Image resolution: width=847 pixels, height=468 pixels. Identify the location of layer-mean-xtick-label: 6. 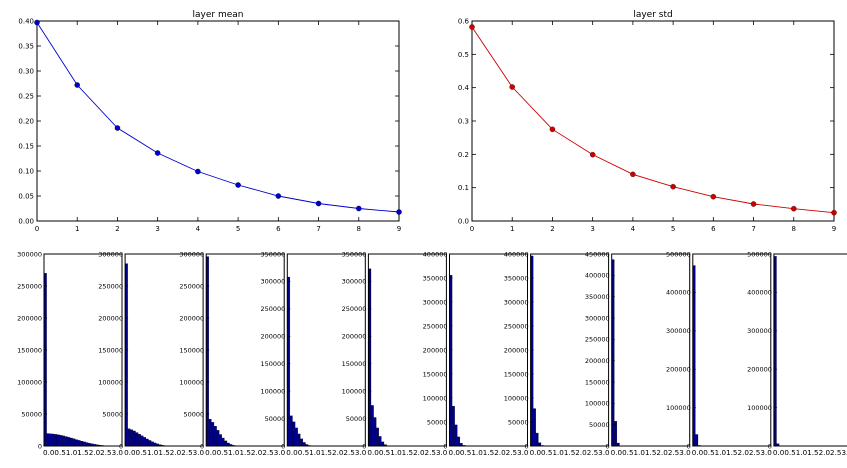
(278, 229).